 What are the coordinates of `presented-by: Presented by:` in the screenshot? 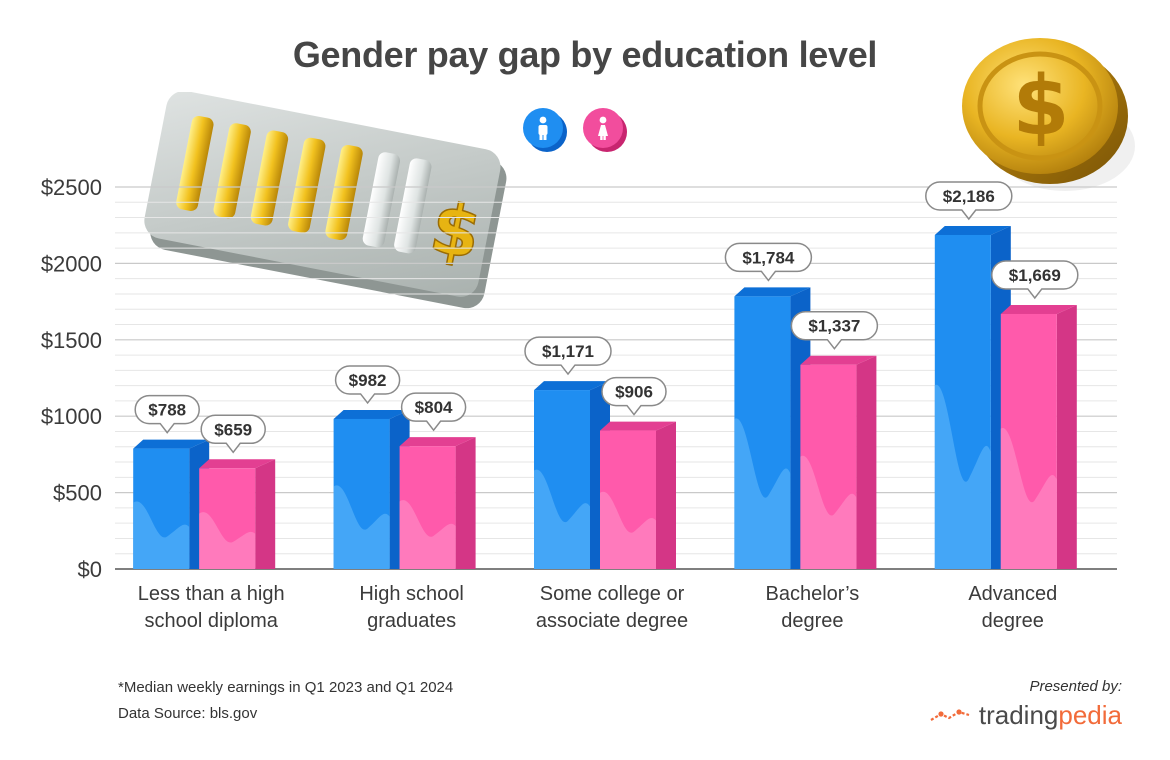 It's located at (1075, 686).